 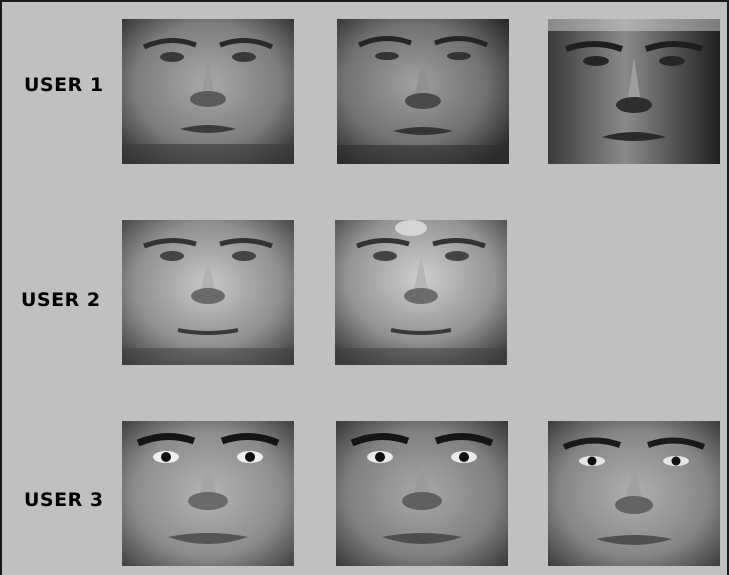 What do you see at coordinates (61, 300) in the screenshot?
I see `user-2-label: USER 2` at bounding box center [61, 300].